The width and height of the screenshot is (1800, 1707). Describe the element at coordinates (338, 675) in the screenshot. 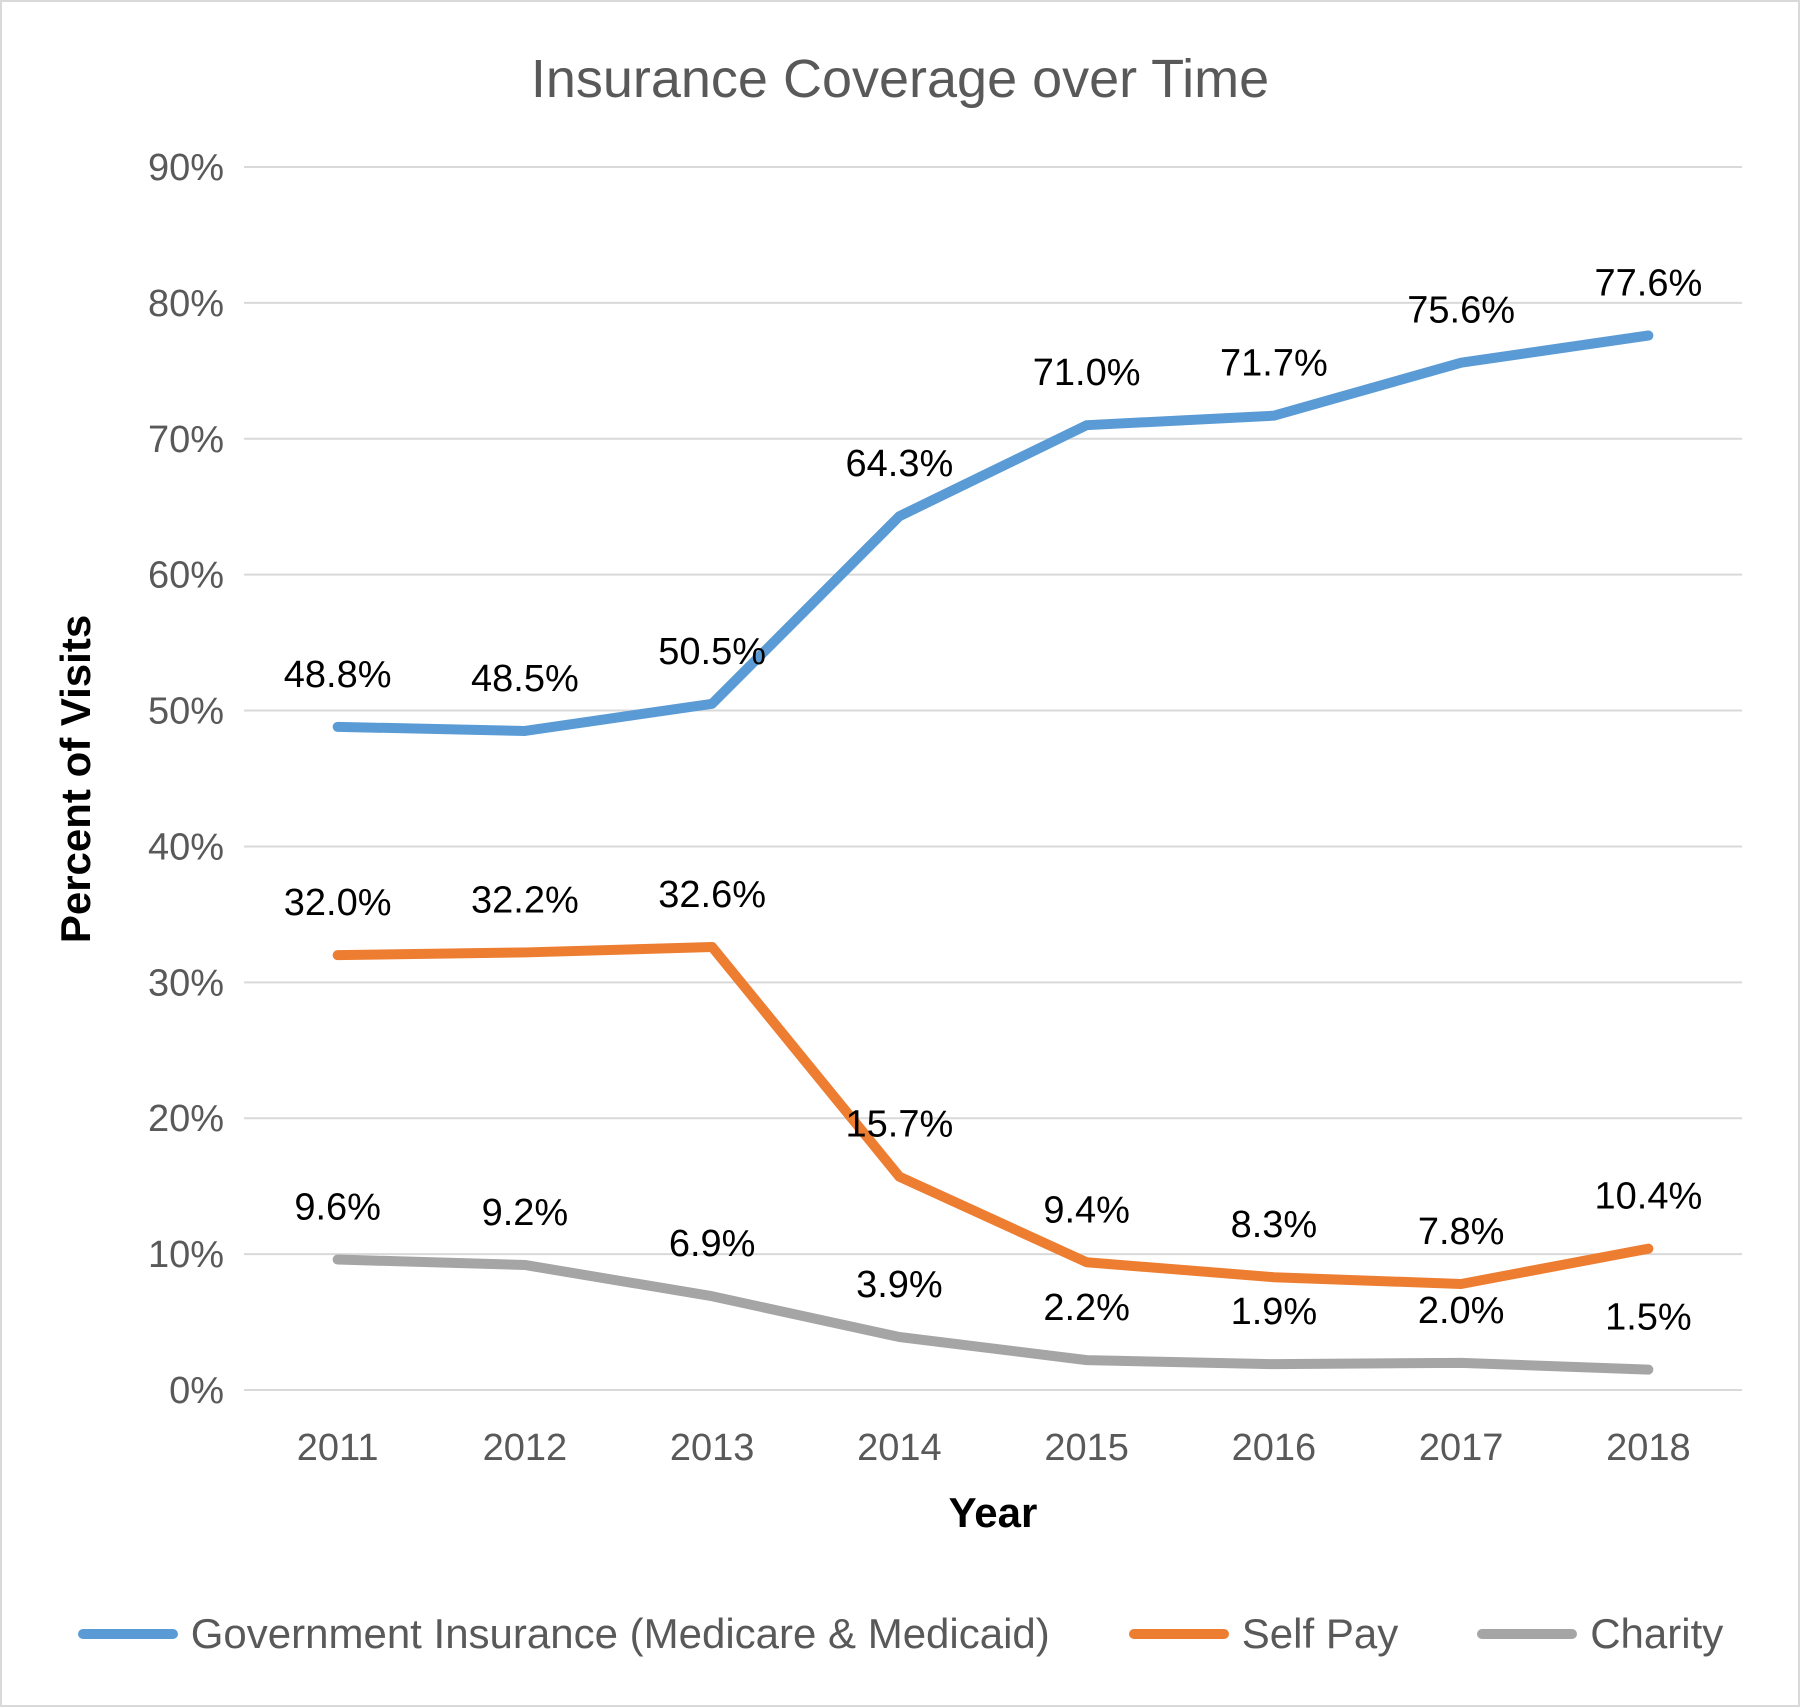

I see `data-label-government-insurance-medicare-medicaid: 48.8%` at that location.